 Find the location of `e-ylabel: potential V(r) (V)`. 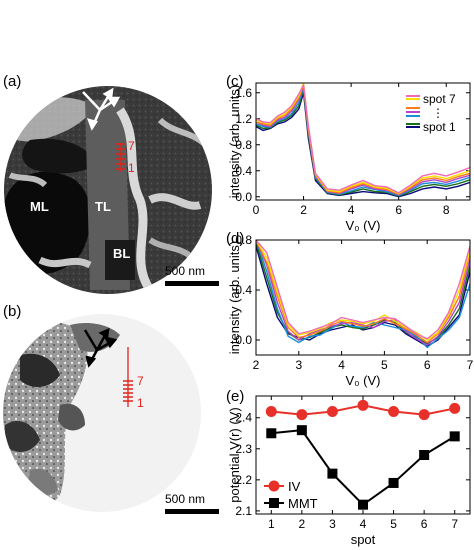

e-ylabel: potential V(r) (V) is located at coordinates (234, 454).